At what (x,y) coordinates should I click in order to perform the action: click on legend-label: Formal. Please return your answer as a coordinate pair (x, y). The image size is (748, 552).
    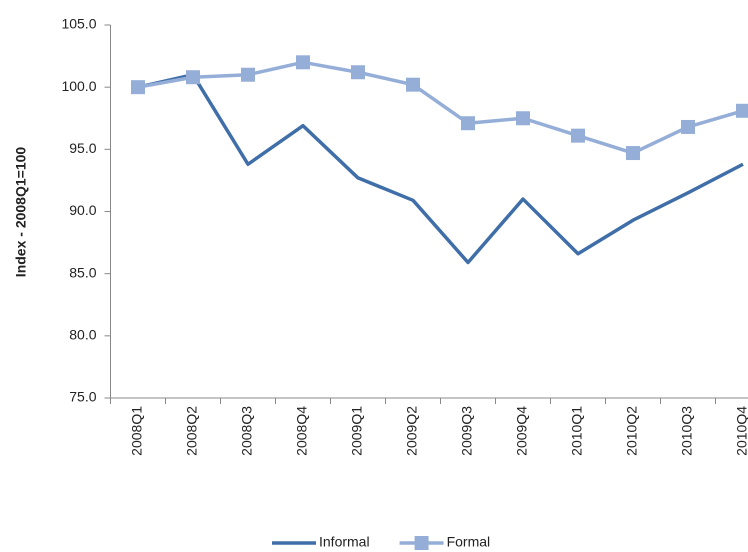
    Looking at the image, I should click on (469, 542).